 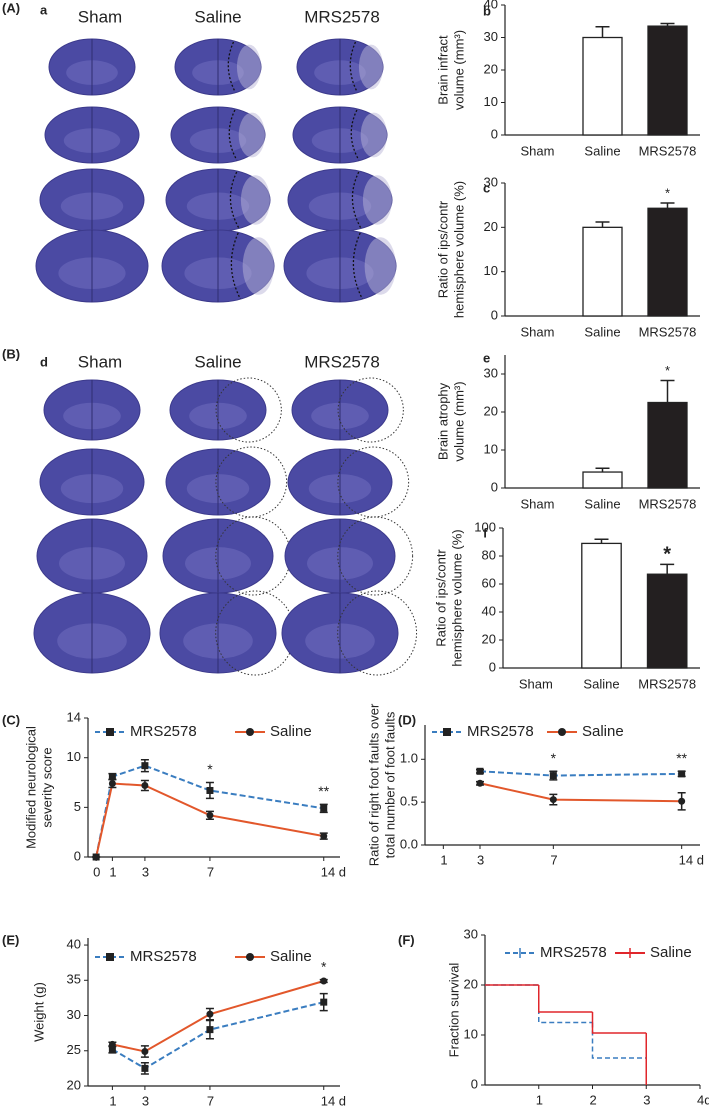 I want to click on y-tick-label: 10, so click(x=491, y=101).